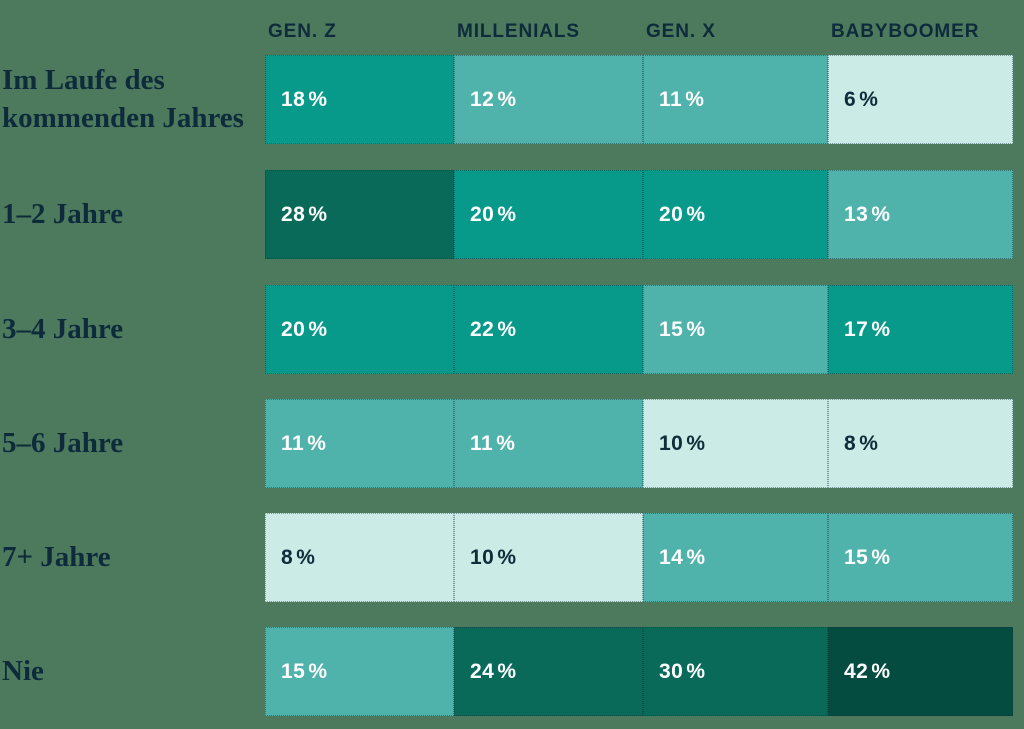  Describe the element at coordinates (920, 671) in the screenshot. I see `heatmap-cell: 42%` at that location.